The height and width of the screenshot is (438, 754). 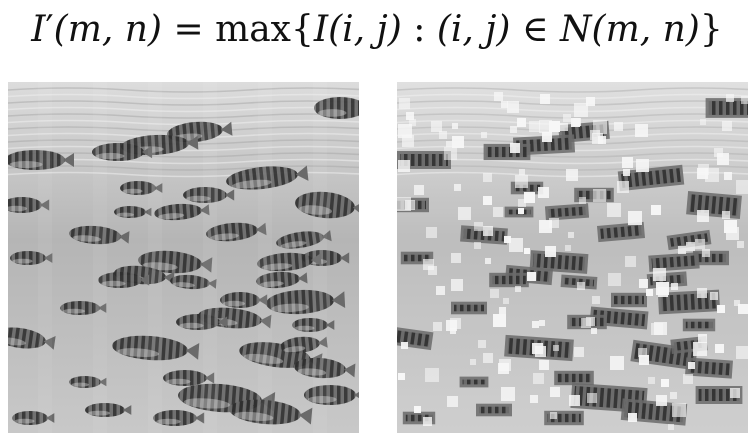 I want to click on formula-member: ∈, so click(x=535, y=29).